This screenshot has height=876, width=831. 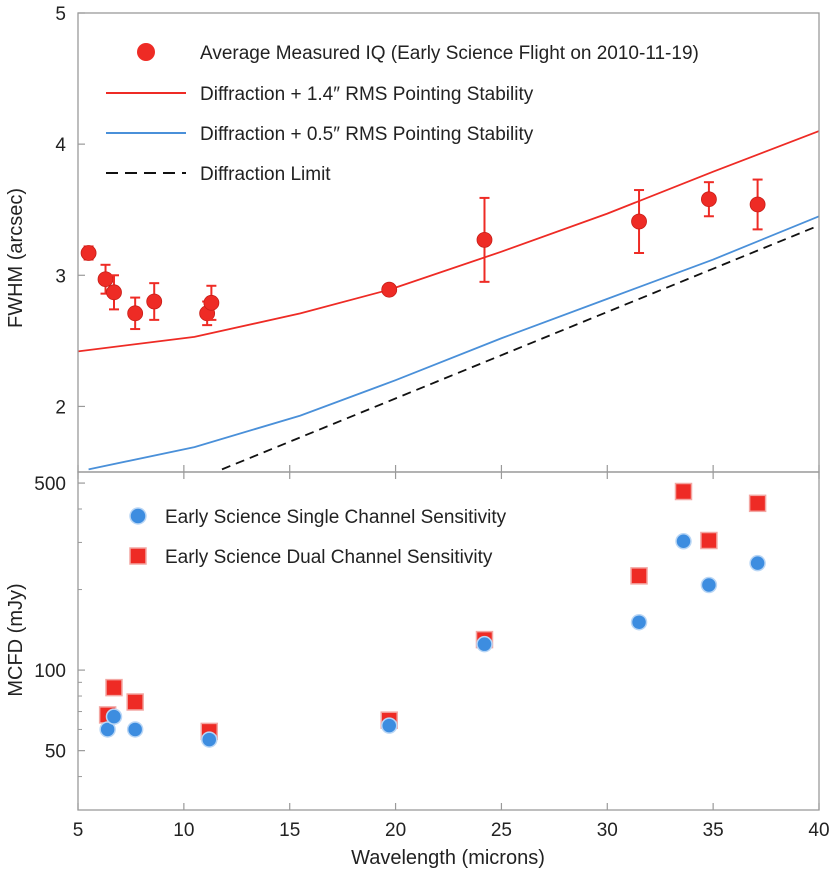 What do you see at coordinates (55, 752) in the screenshot?
I see `bottom-y-tick-label: 50` at bounding box center [55, 752].